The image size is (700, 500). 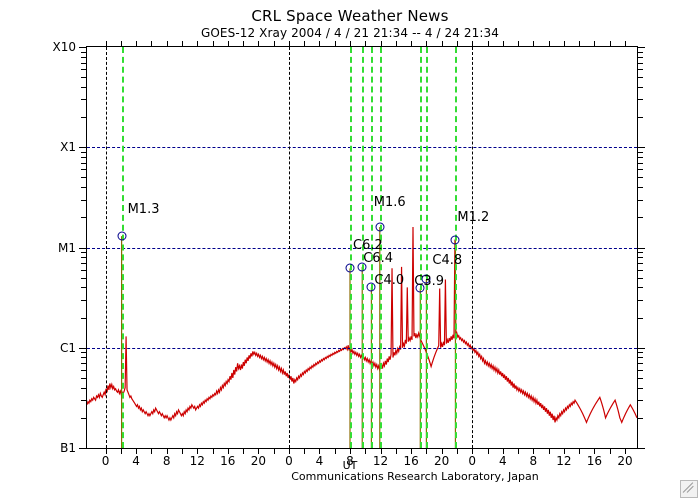 I want to click on x-tick-label-5: 20, so click(x=258, y=461).